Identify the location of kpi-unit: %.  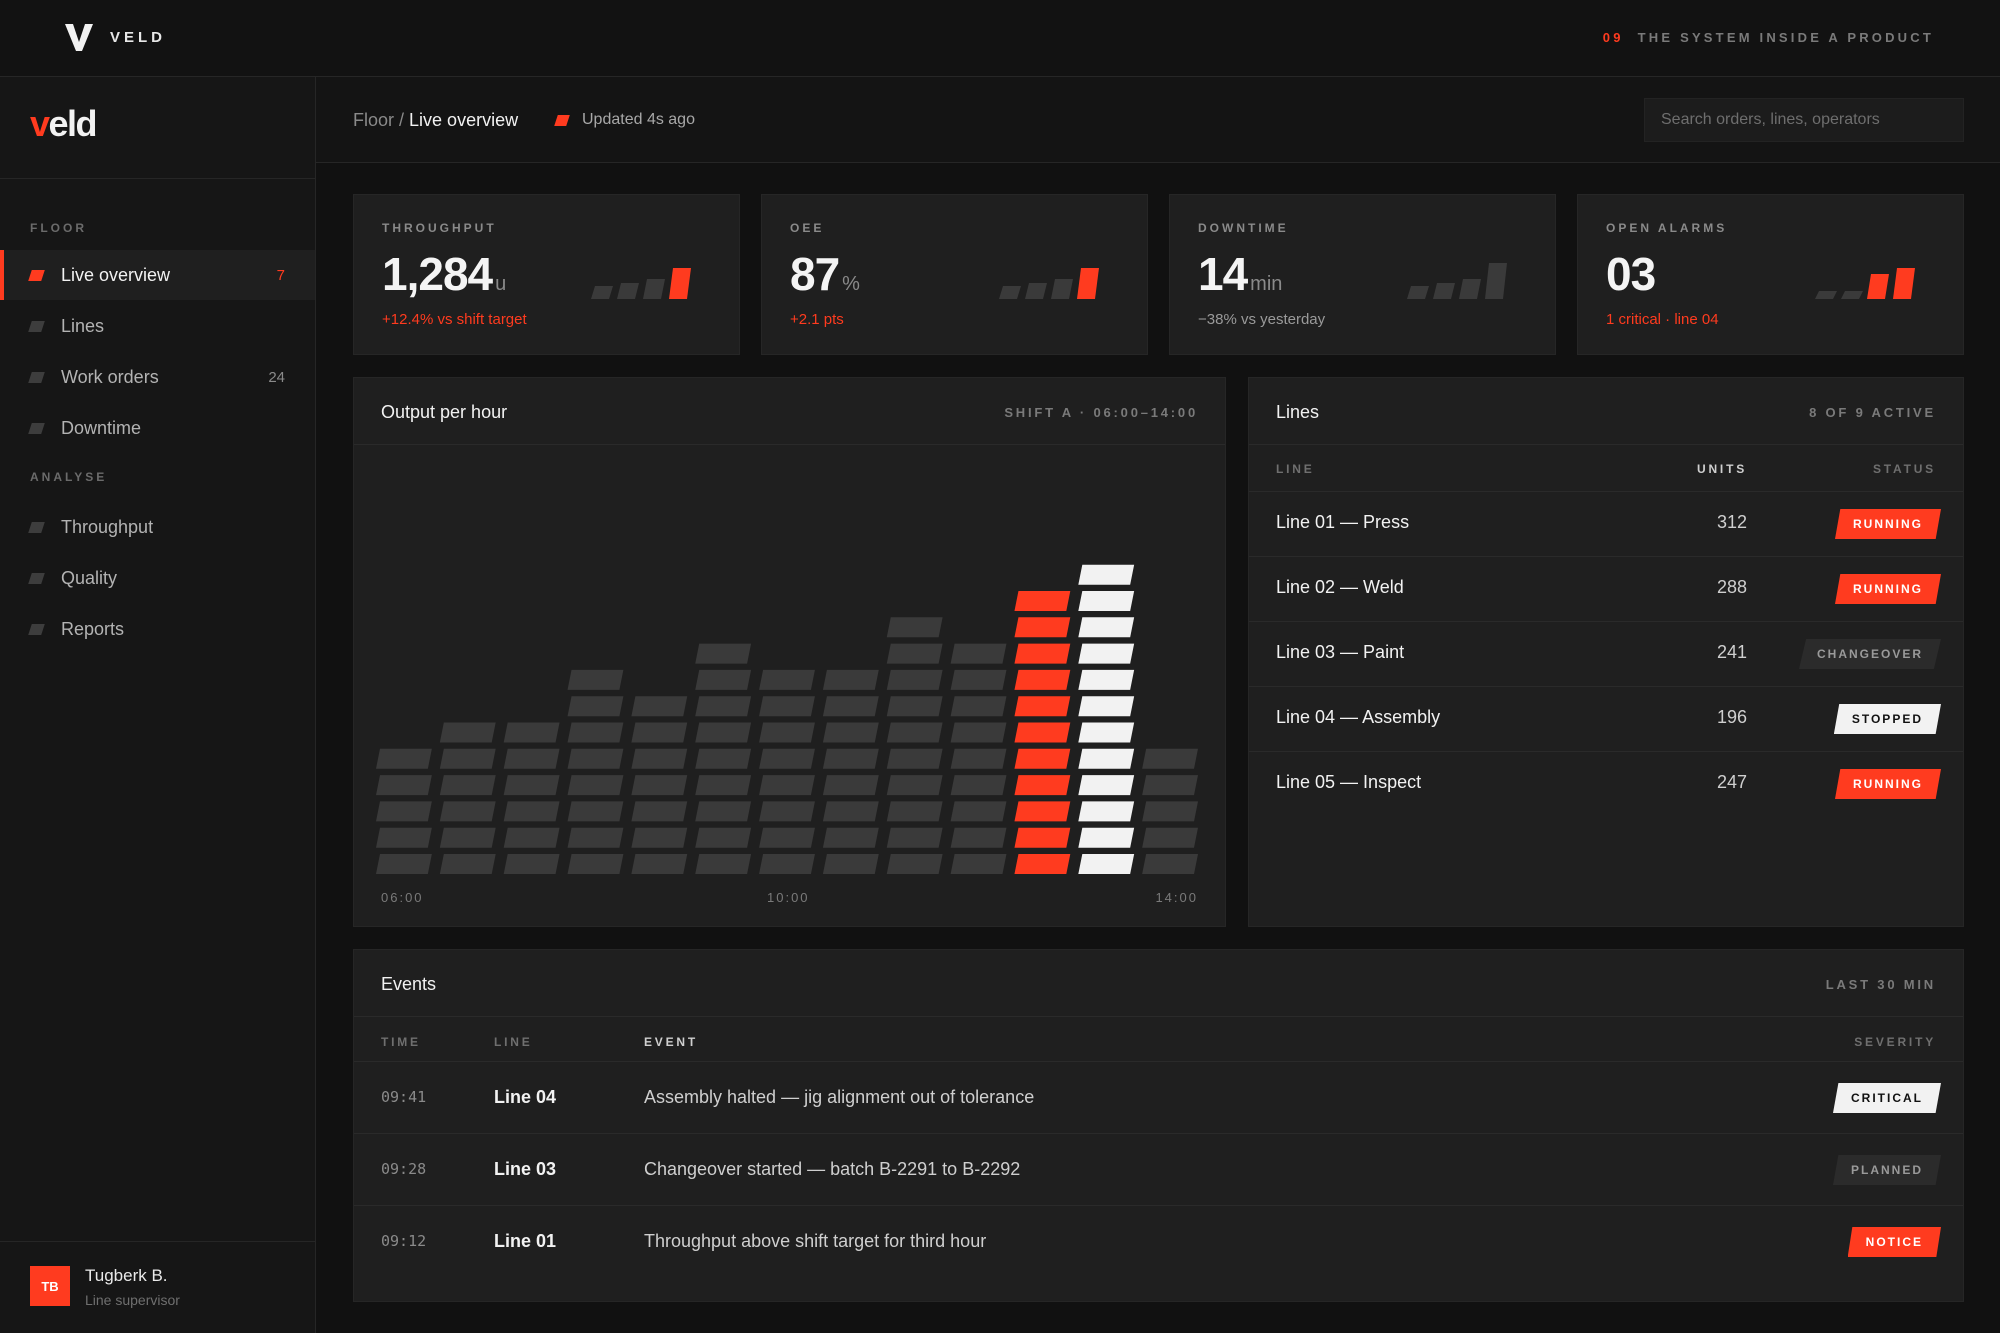
(851, 284).